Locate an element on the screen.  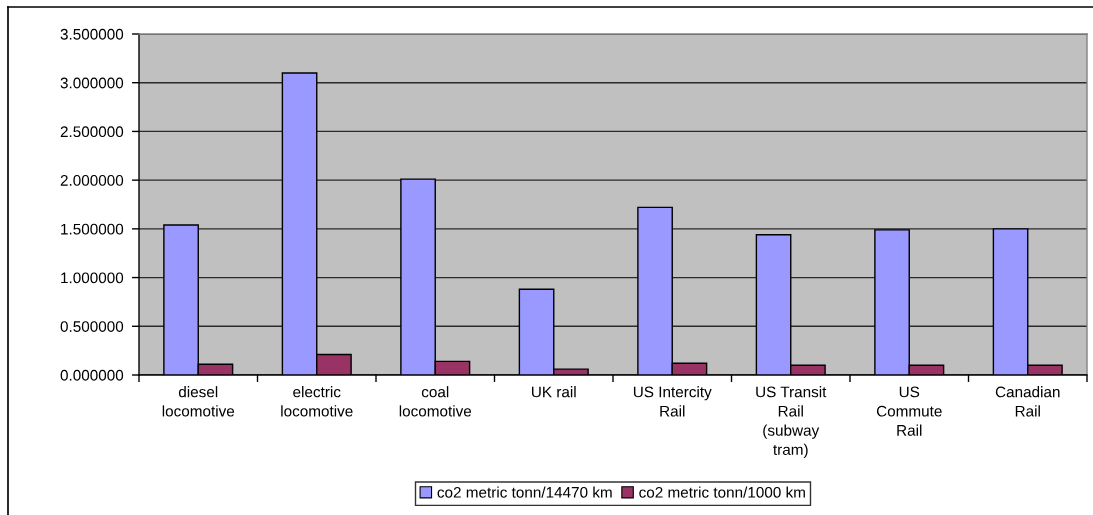
x-tick-label: US Intercity Rail is located at coordinates (672, 401).